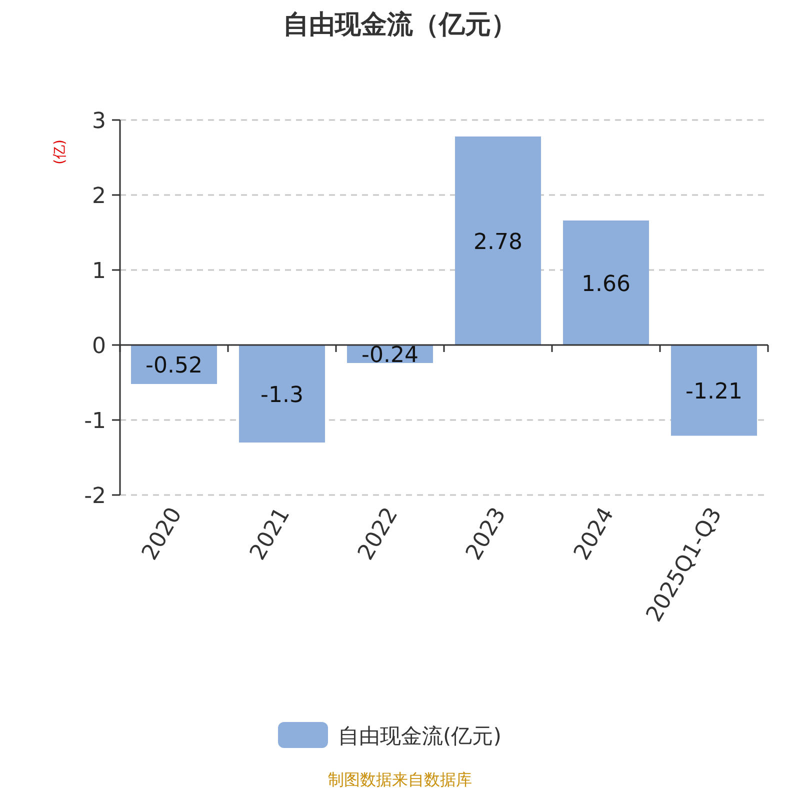  What do you see at coordinates (390, 355) in the screenshot?
I see `data-label: -0.24` at bounding box center [390, 355].